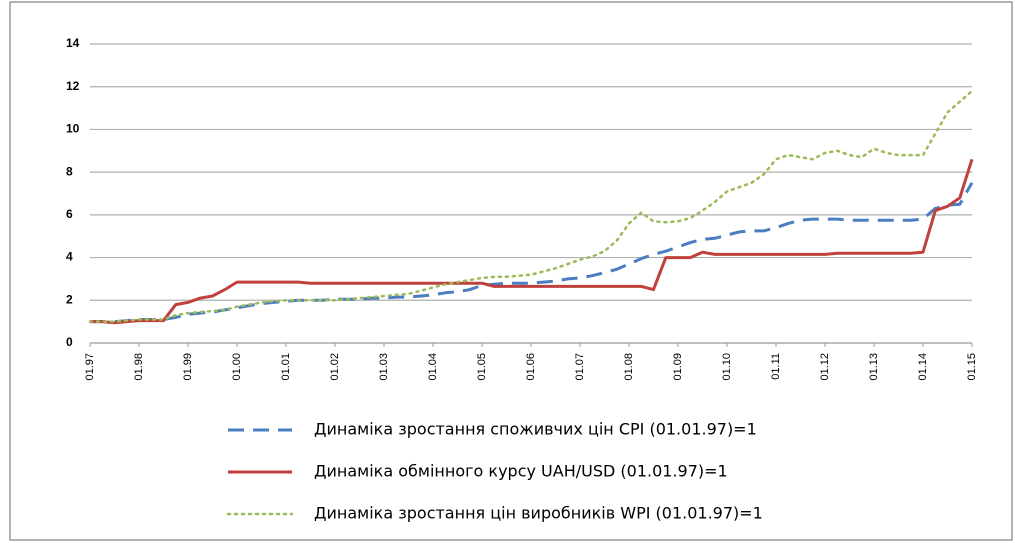 The width and height of the screenshot is (1015, 543). I want to click on x-tick-label: 01.11, so click(776, 366).